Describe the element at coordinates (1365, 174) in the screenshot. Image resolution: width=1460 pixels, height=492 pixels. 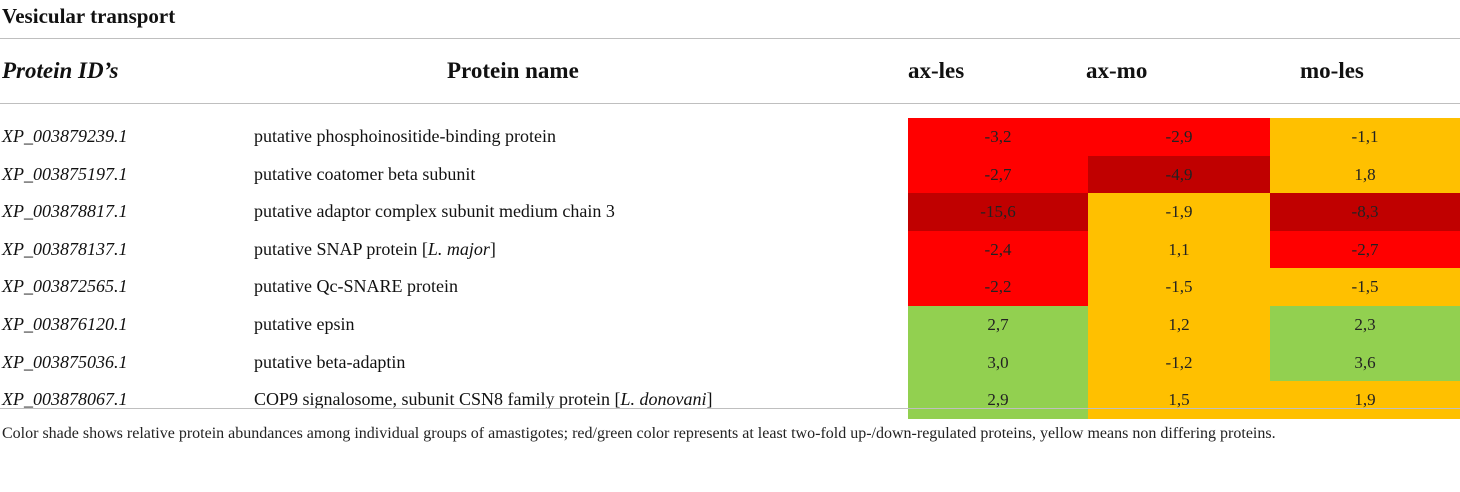
I see `value-mo-les: 1,8` at that location.